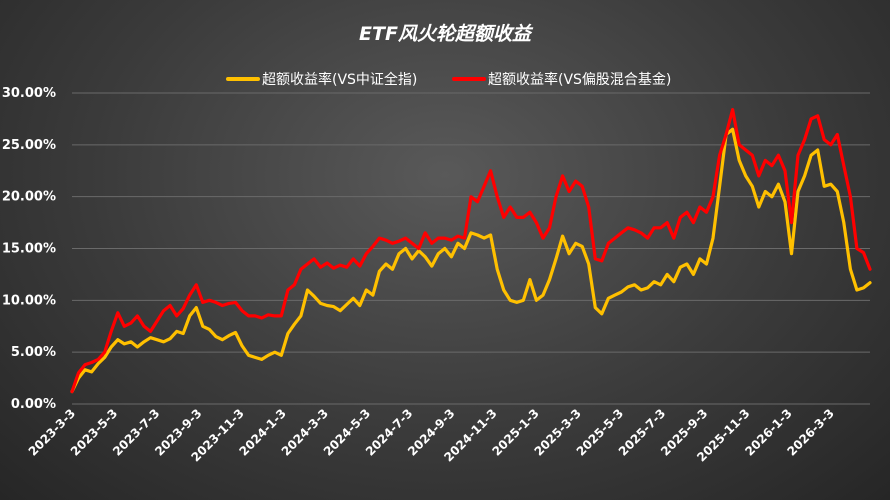 The image size is (890, 500). Describe the element at coordinates (29, 145) in the screenshot. I see `y-tick-label: 25.00%` at that location.